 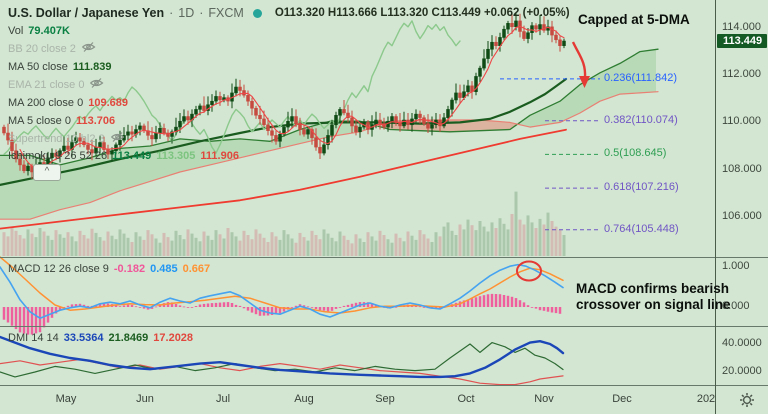 I want to click on legend-row-supertrend: Supertrend 10 hl2 3, so click(x=66, y=139).